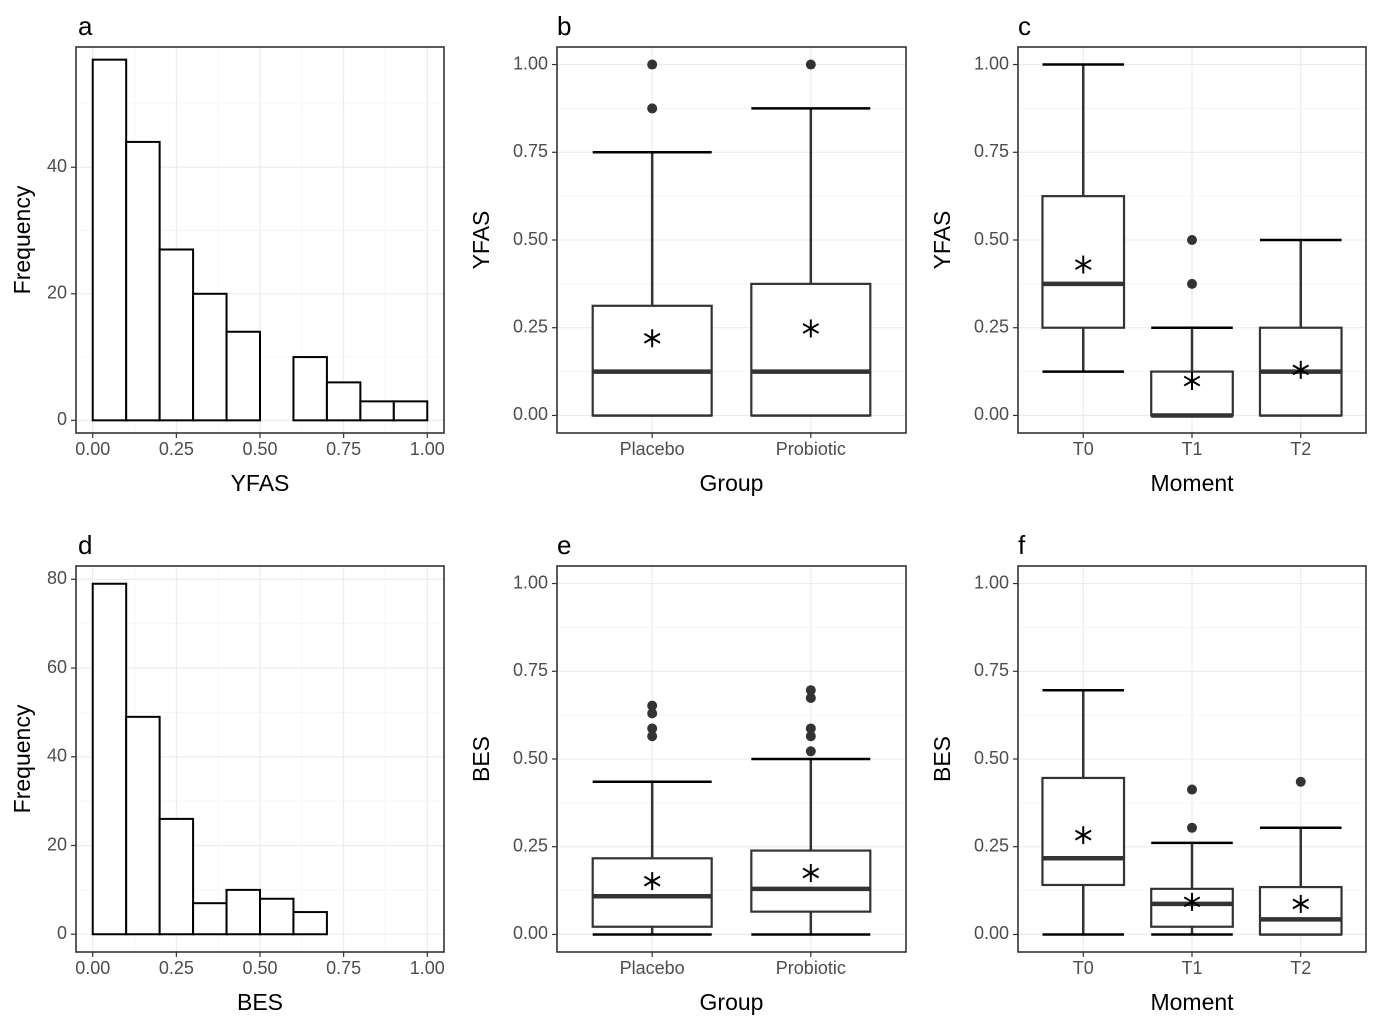  What do you see at coordinates (57, 578) in the screenshot?
I see `y-tick-label: 80` at bounding box center [57, 578].